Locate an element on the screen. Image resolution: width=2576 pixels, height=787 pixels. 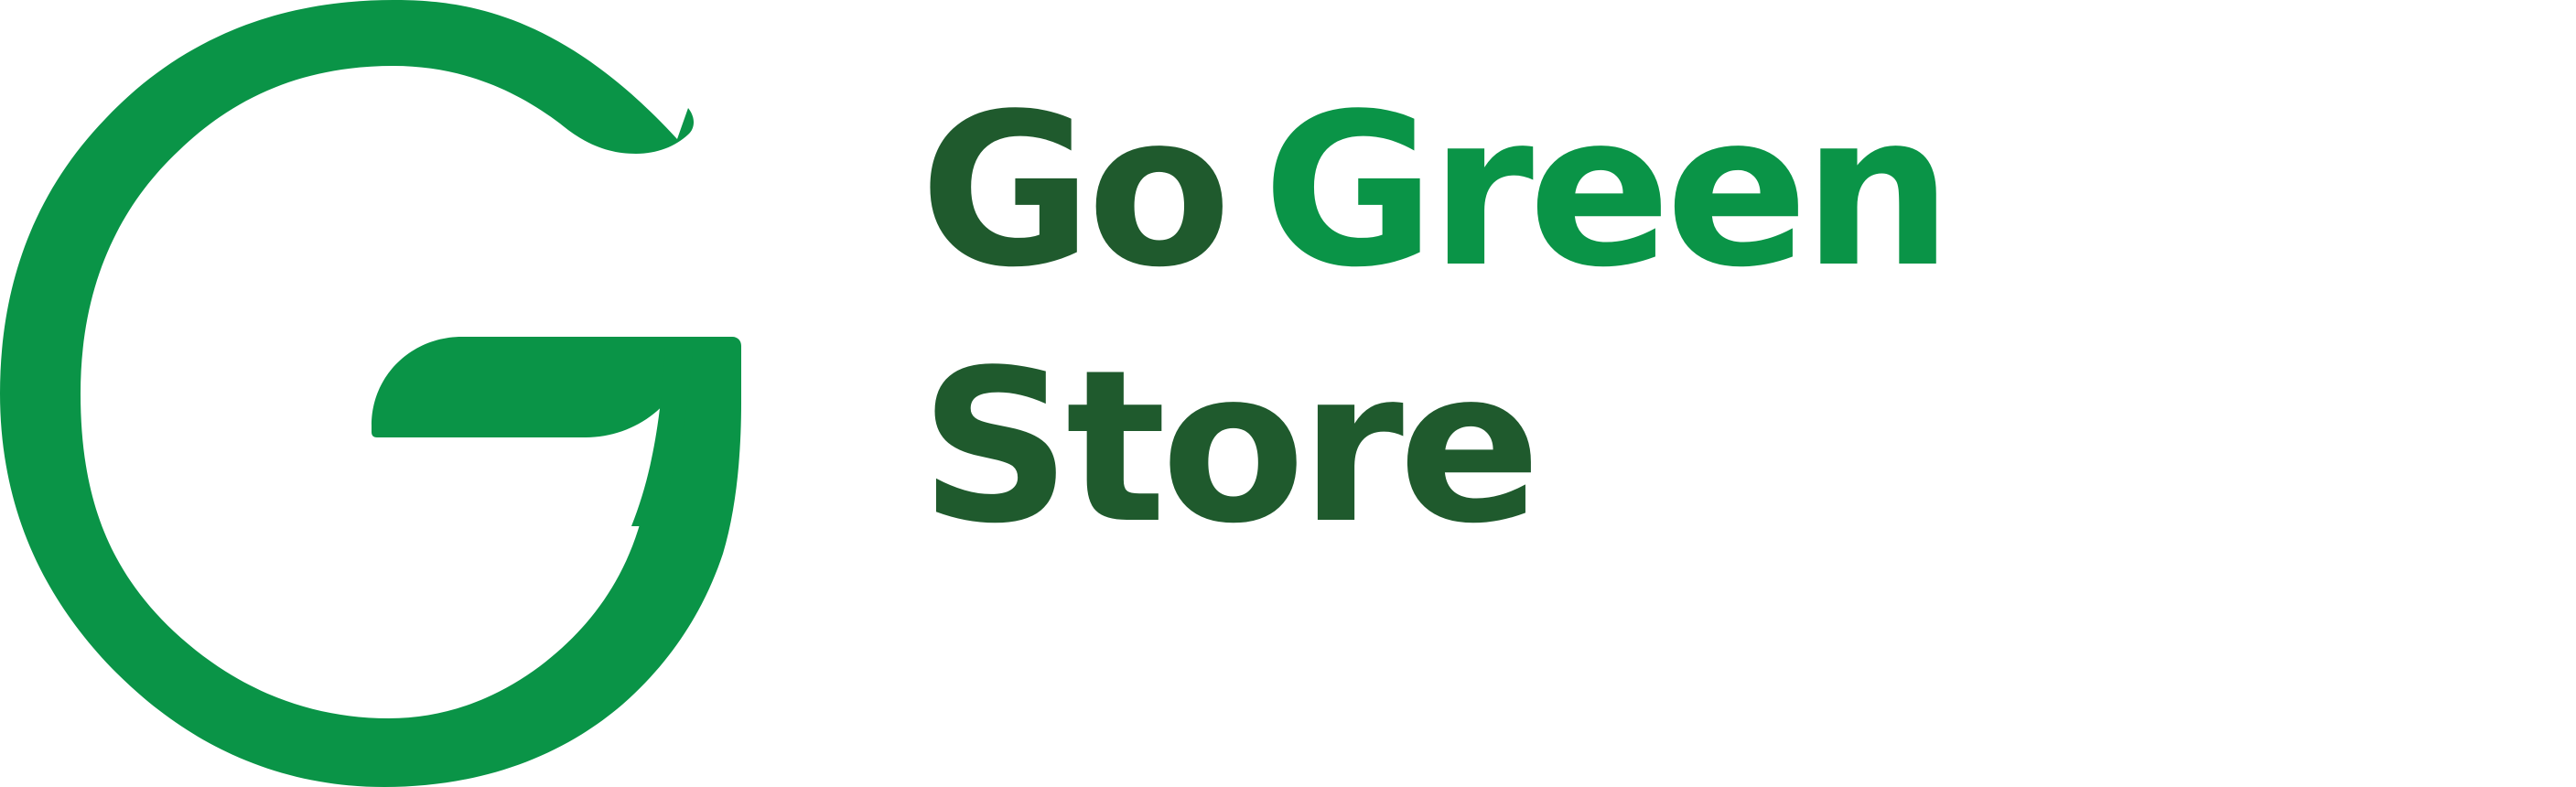
wordmark-green: Green is located at coordinates (1607, 192).